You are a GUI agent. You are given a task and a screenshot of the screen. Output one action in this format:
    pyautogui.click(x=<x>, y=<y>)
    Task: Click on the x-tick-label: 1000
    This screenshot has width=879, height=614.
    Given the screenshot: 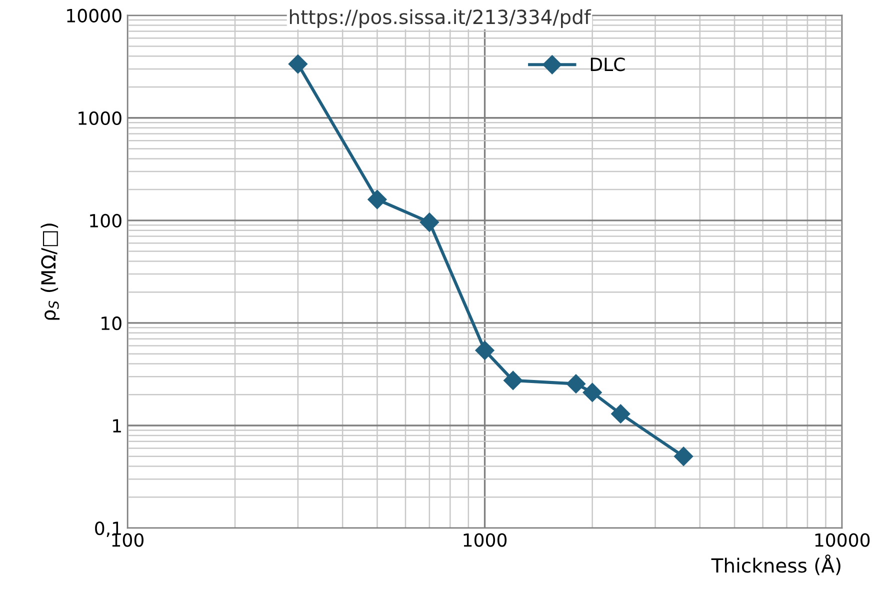 What is the action you would take?
    pyautogui.click(x=485, y=540)
    